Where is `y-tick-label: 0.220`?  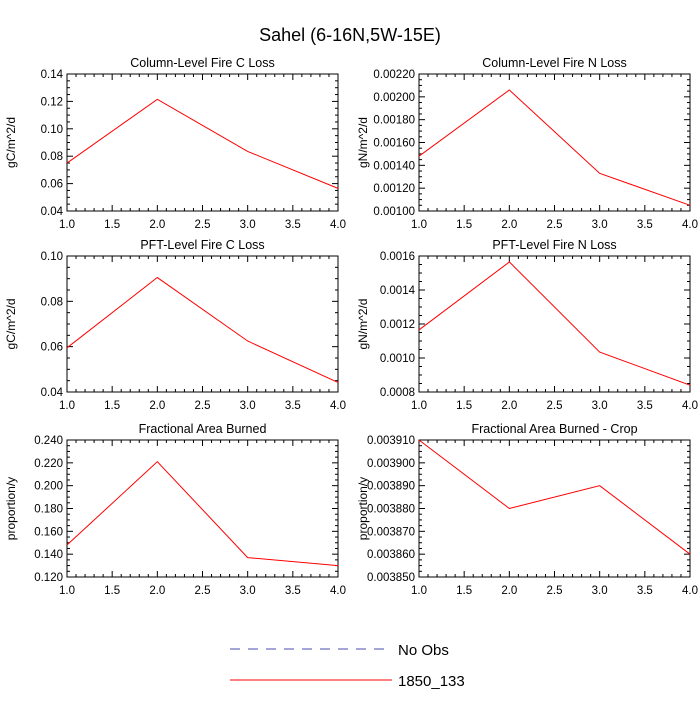 y-tick-label: 0.220 is located at coordinates (48, 464).